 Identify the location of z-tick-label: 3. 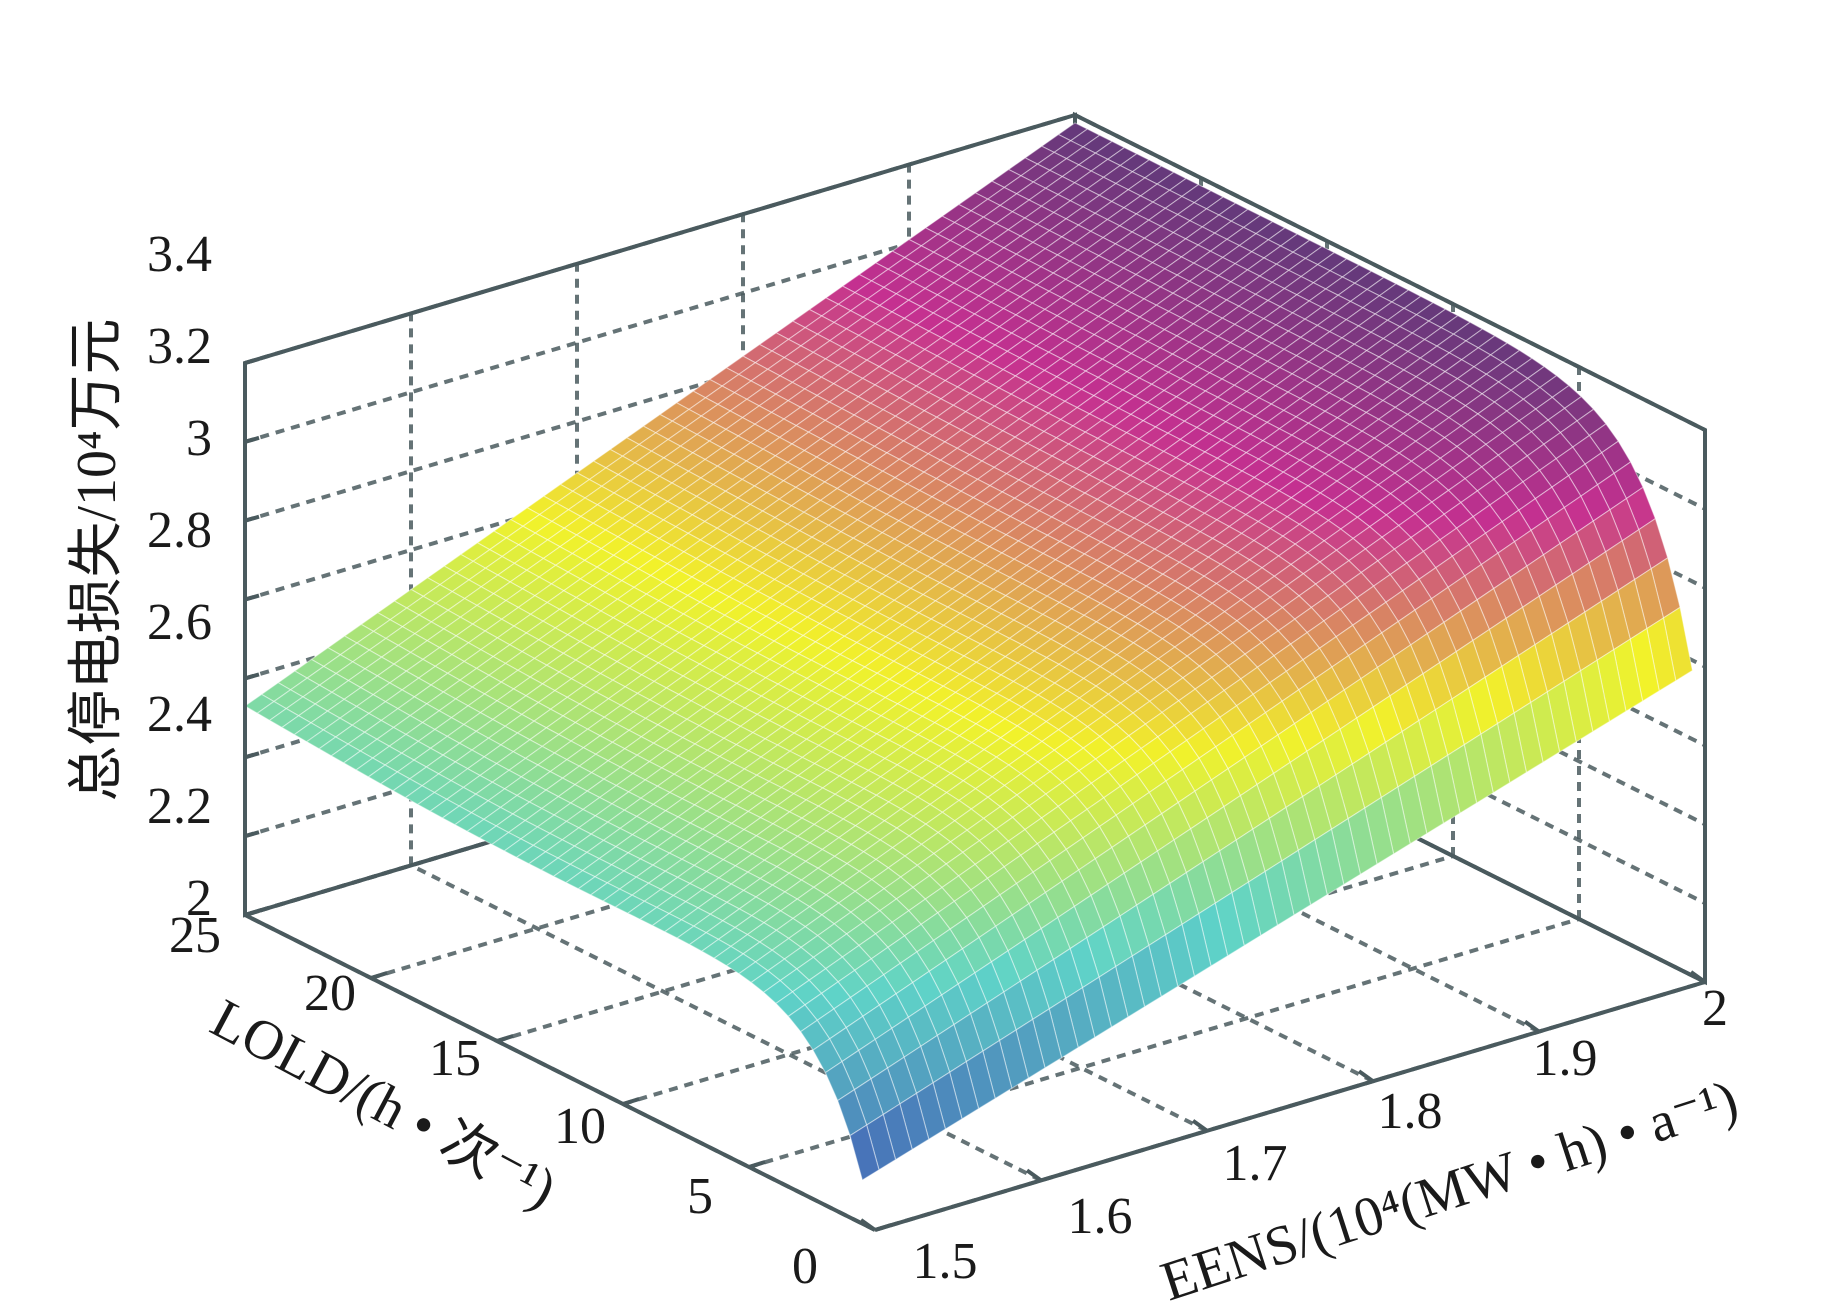
(199, 438).